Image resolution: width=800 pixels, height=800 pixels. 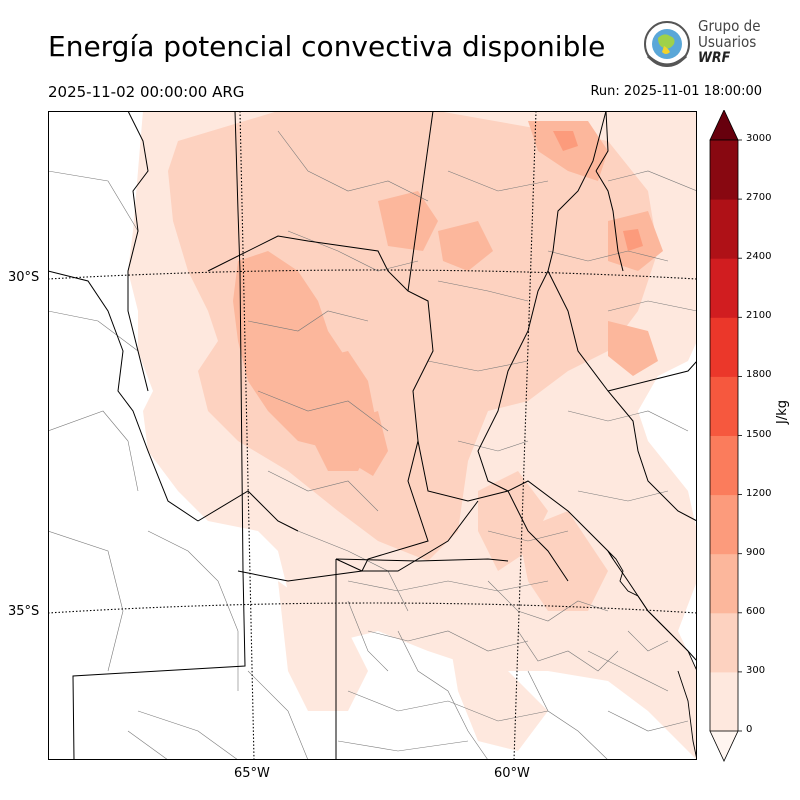 I want to click on colorbar-tick-label: 300, so click(x=756, y=670).